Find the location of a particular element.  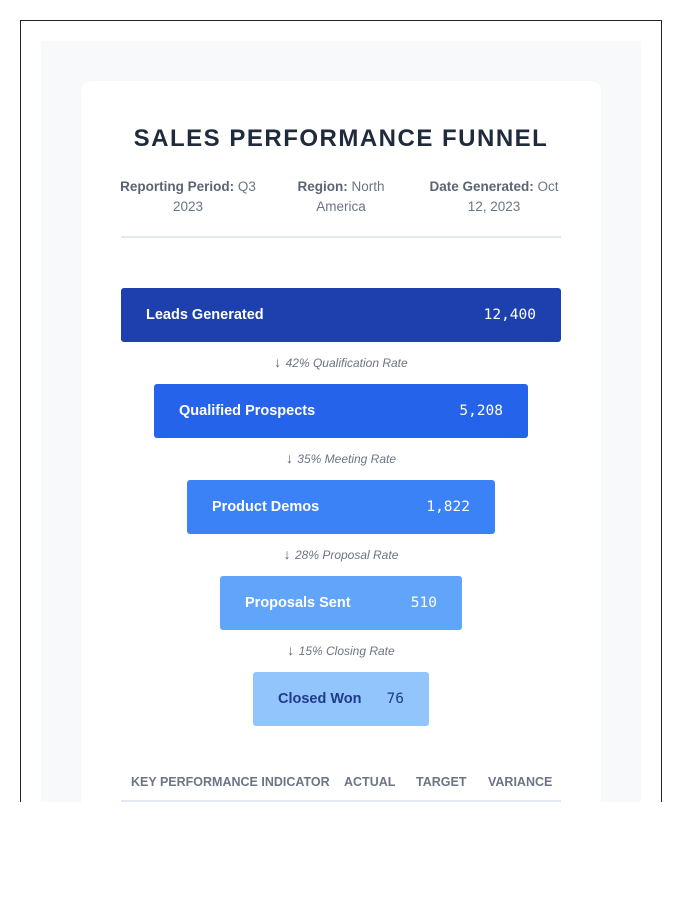

conversion-rate: ↓ 35% Meeting Rate is located at coordinates (341, 458).